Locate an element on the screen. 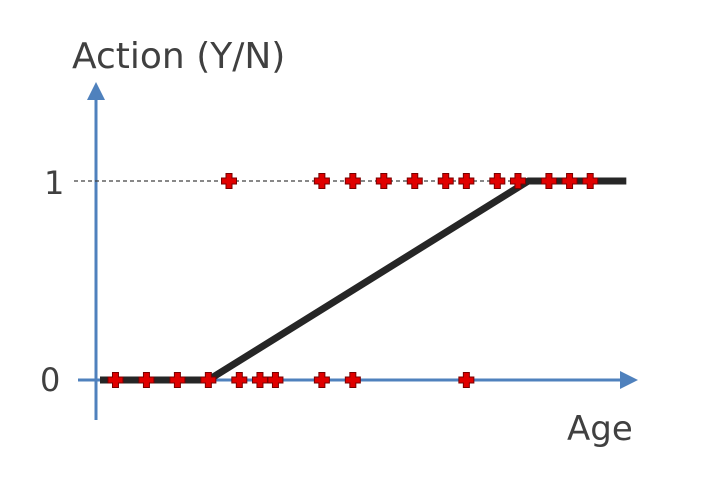  y-axis-title: Action (Y/N) is located at coordinates (178, 56).